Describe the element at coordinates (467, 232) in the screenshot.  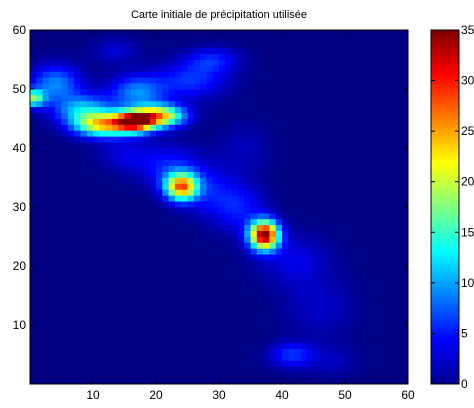
I see `colorbar-tick-label: 15` at that location.